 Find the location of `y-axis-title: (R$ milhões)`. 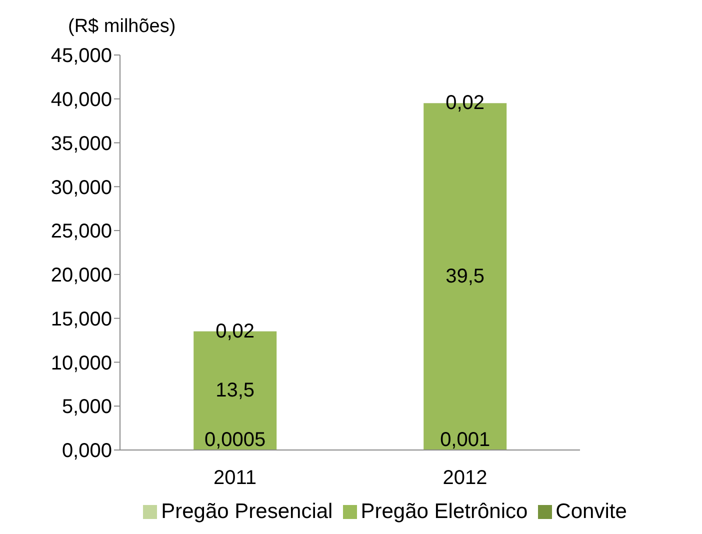

y-axis-title: (R$ milhões) is located at coordinates (122, 27).